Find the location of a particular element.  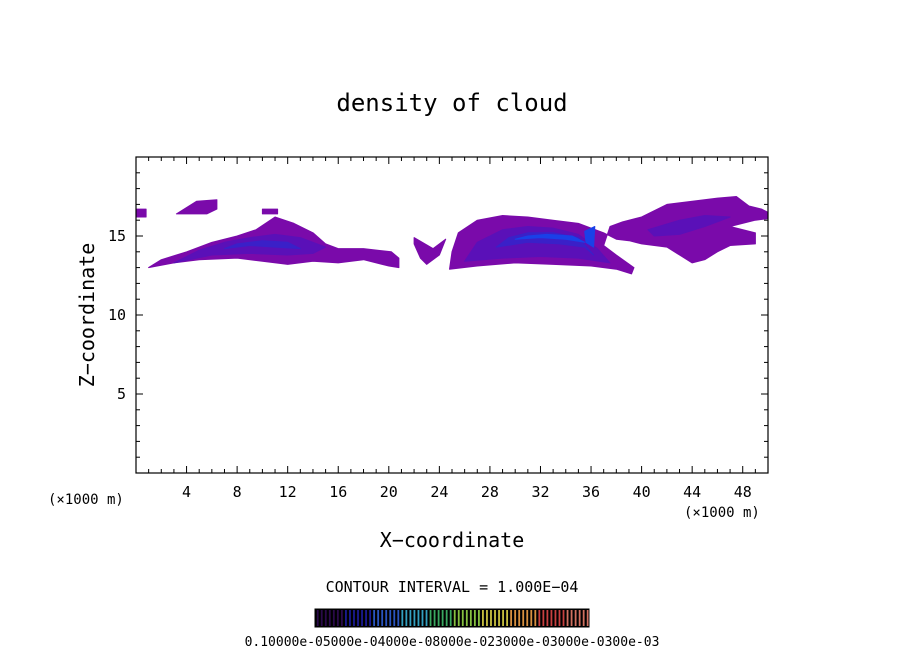

chart-title: density of cloud is located at coordinates (451, 103).